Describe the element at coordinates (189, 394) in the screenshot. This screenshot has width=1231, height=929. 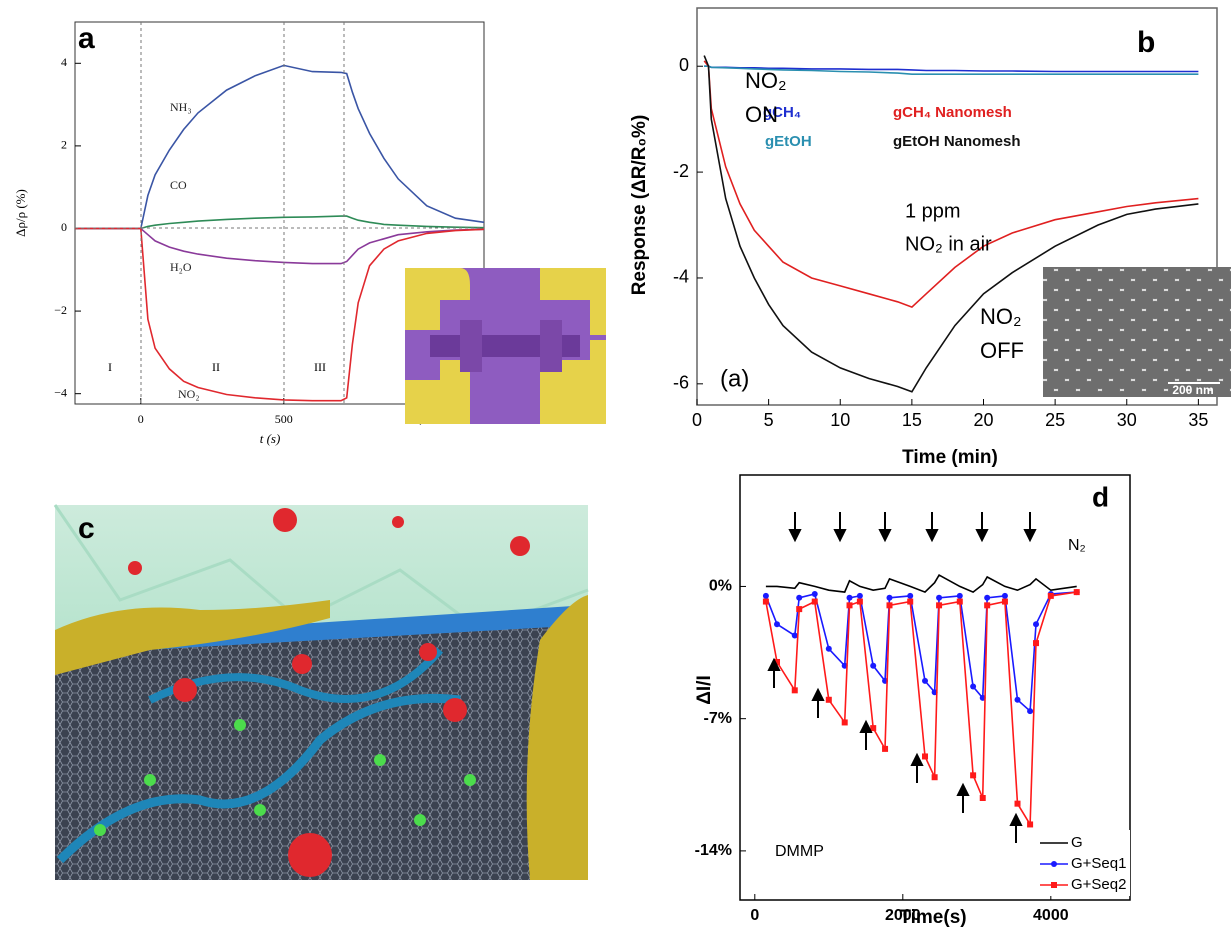
I see `series-label: NO₂` at that location.